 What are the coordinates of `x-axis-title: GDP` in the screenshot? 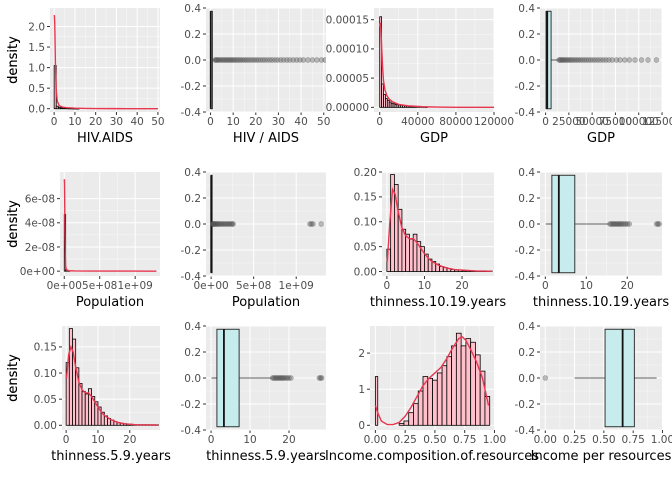 It's located at (601, 138).